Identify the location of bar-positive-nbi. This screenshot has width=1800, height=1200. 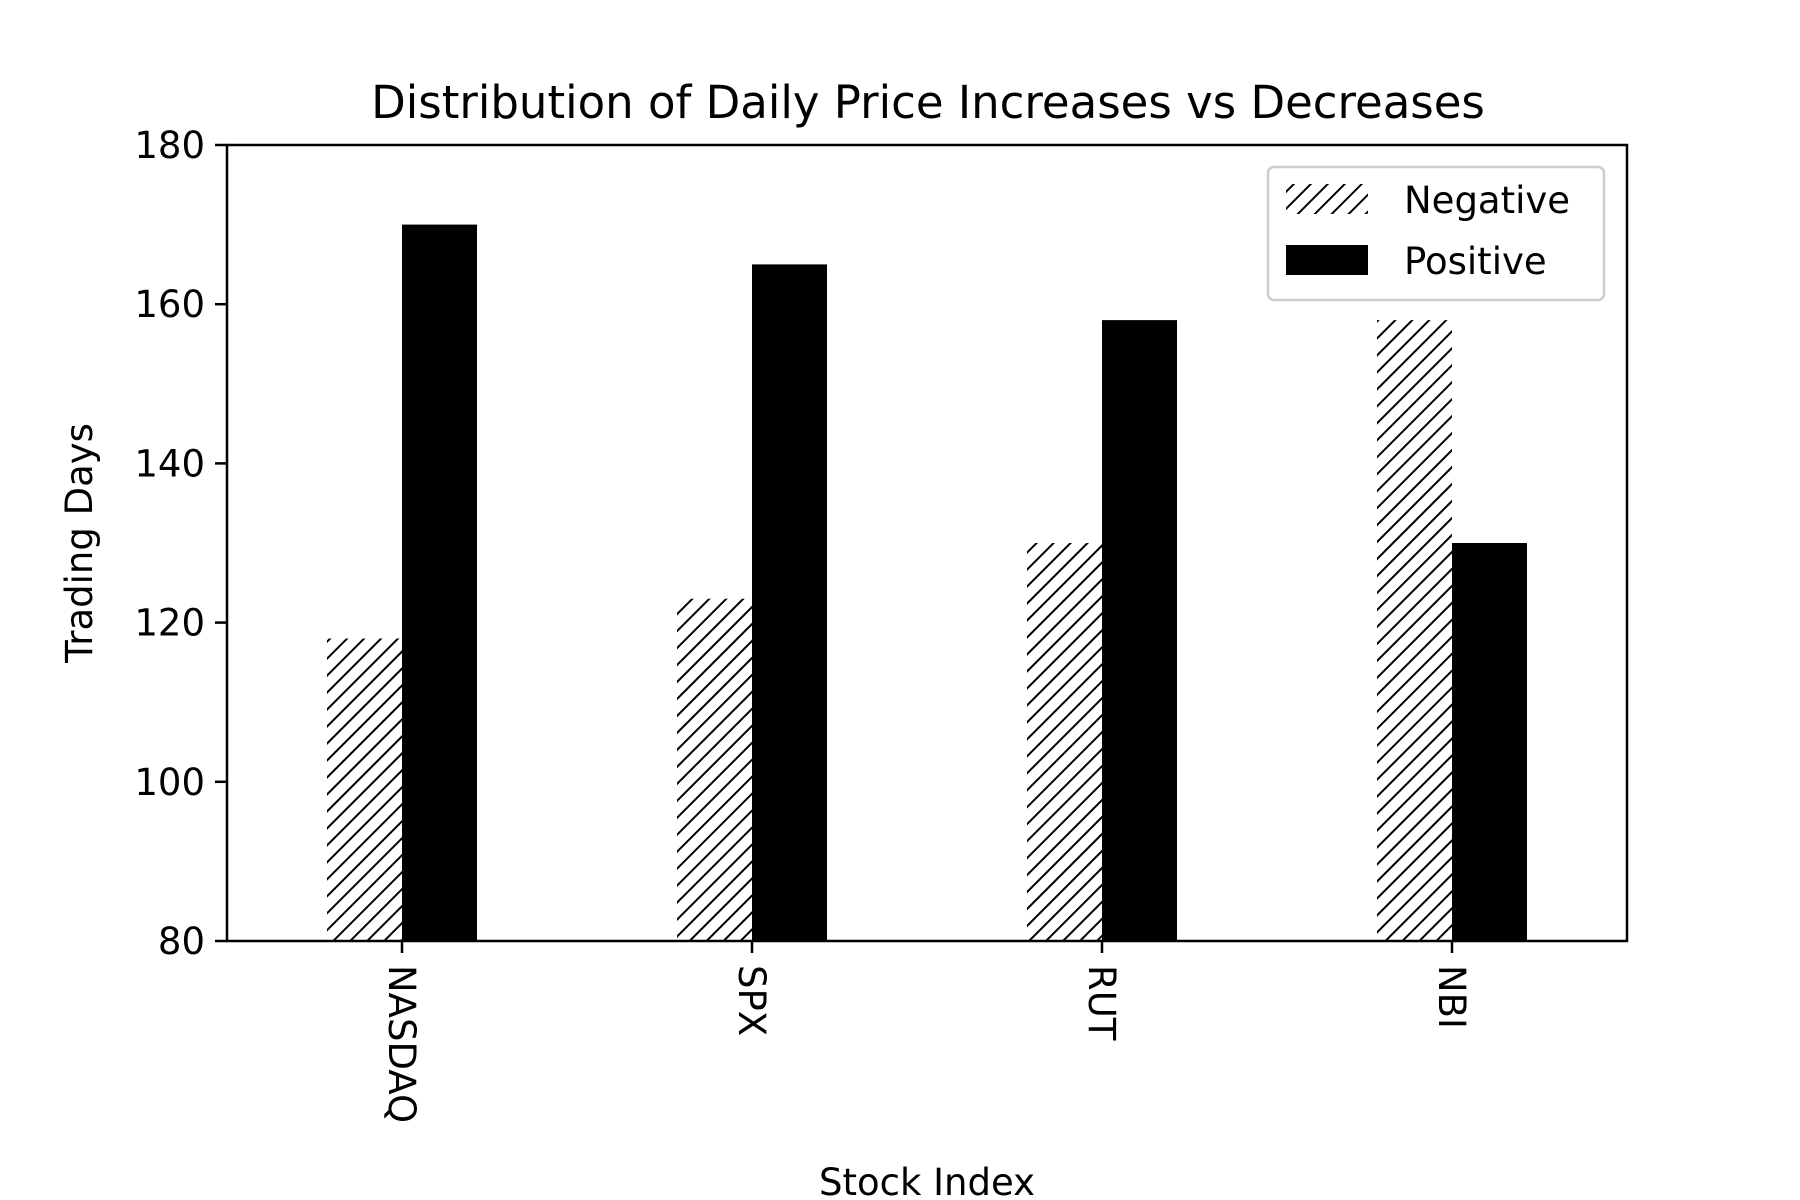
(1489, 742).